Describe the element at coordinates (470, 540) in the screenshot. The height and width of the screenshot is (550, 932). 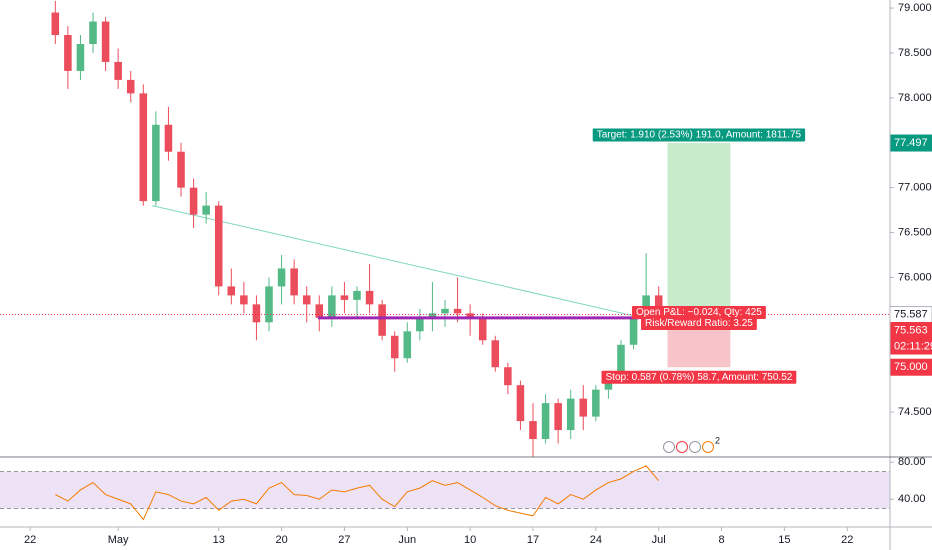
I see `x-tick-label: 10` at that location.